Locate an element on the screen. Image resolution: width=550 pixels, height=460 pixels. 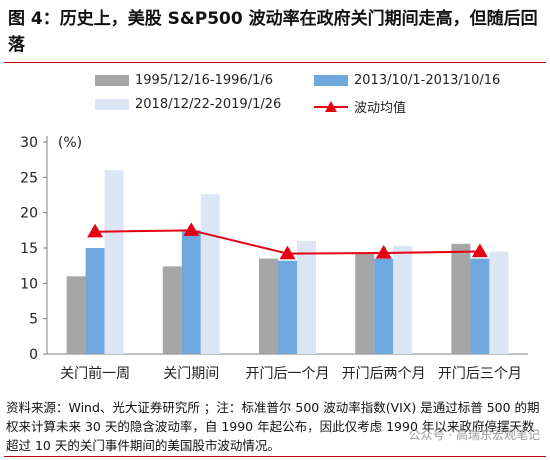
y-tick-label: 15 is located at coordinates (29, 249).